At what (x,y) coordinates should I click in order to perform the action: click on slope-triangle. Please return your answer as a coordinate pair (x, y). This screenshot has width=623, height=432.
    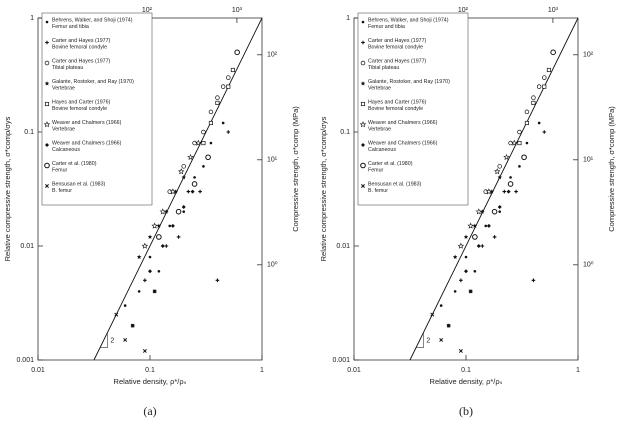
    Looking at the image, I should click on (419, 340).